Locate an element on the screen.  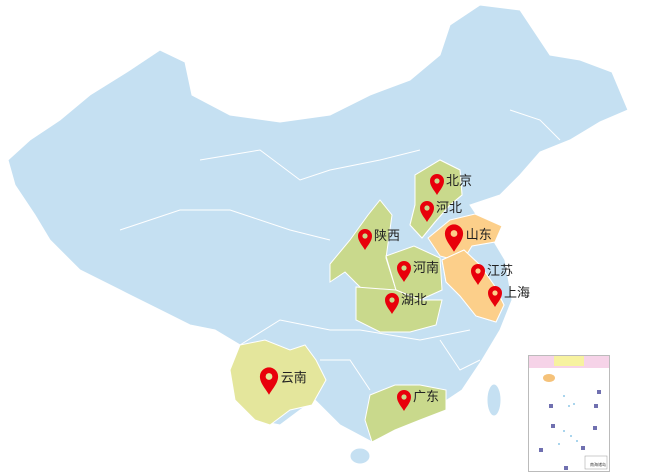
region-label: 江苏 is located at coordinates (500, 271).